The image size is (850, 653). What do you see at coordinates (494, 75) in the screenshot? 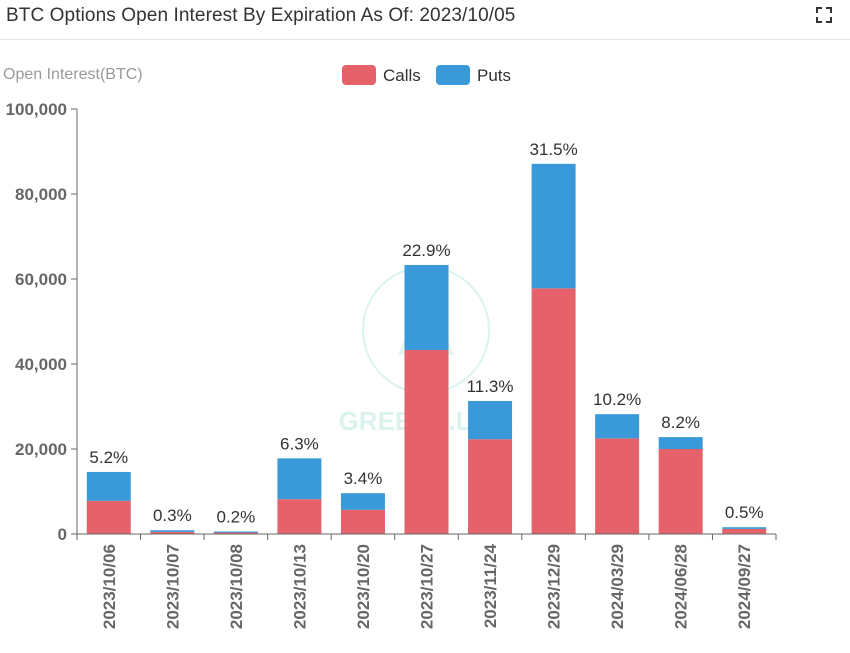
I see `legend-label-puts: Puts` at bounding box center [494, 75].